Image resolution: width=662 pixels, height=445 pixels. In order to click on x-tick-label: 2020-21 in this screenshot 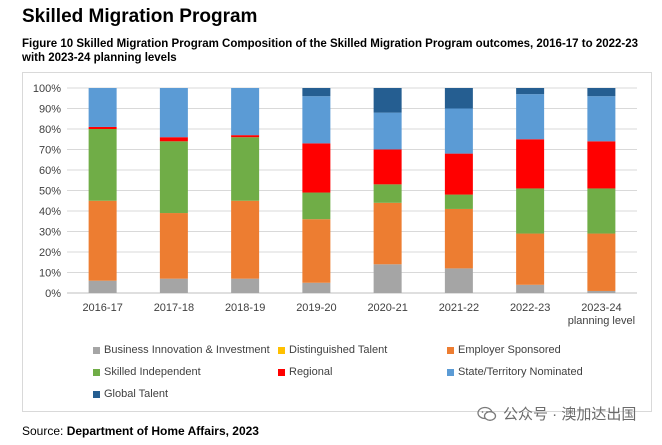, I will do `click(387, 308)`.